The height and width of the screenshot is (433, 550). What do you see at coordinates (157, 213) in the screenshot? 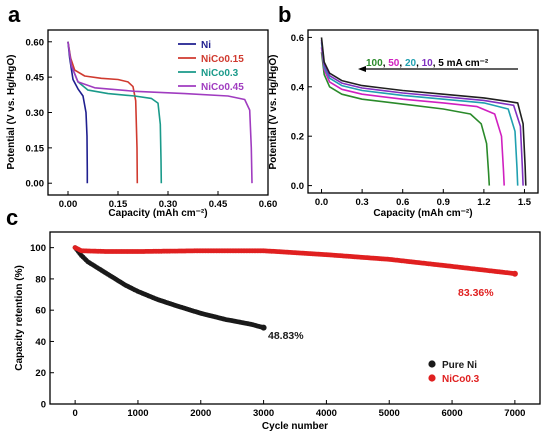
I see `chart-a-x-label: Capacity (mAh cm⁻²)` at bounding box center [157, 213].